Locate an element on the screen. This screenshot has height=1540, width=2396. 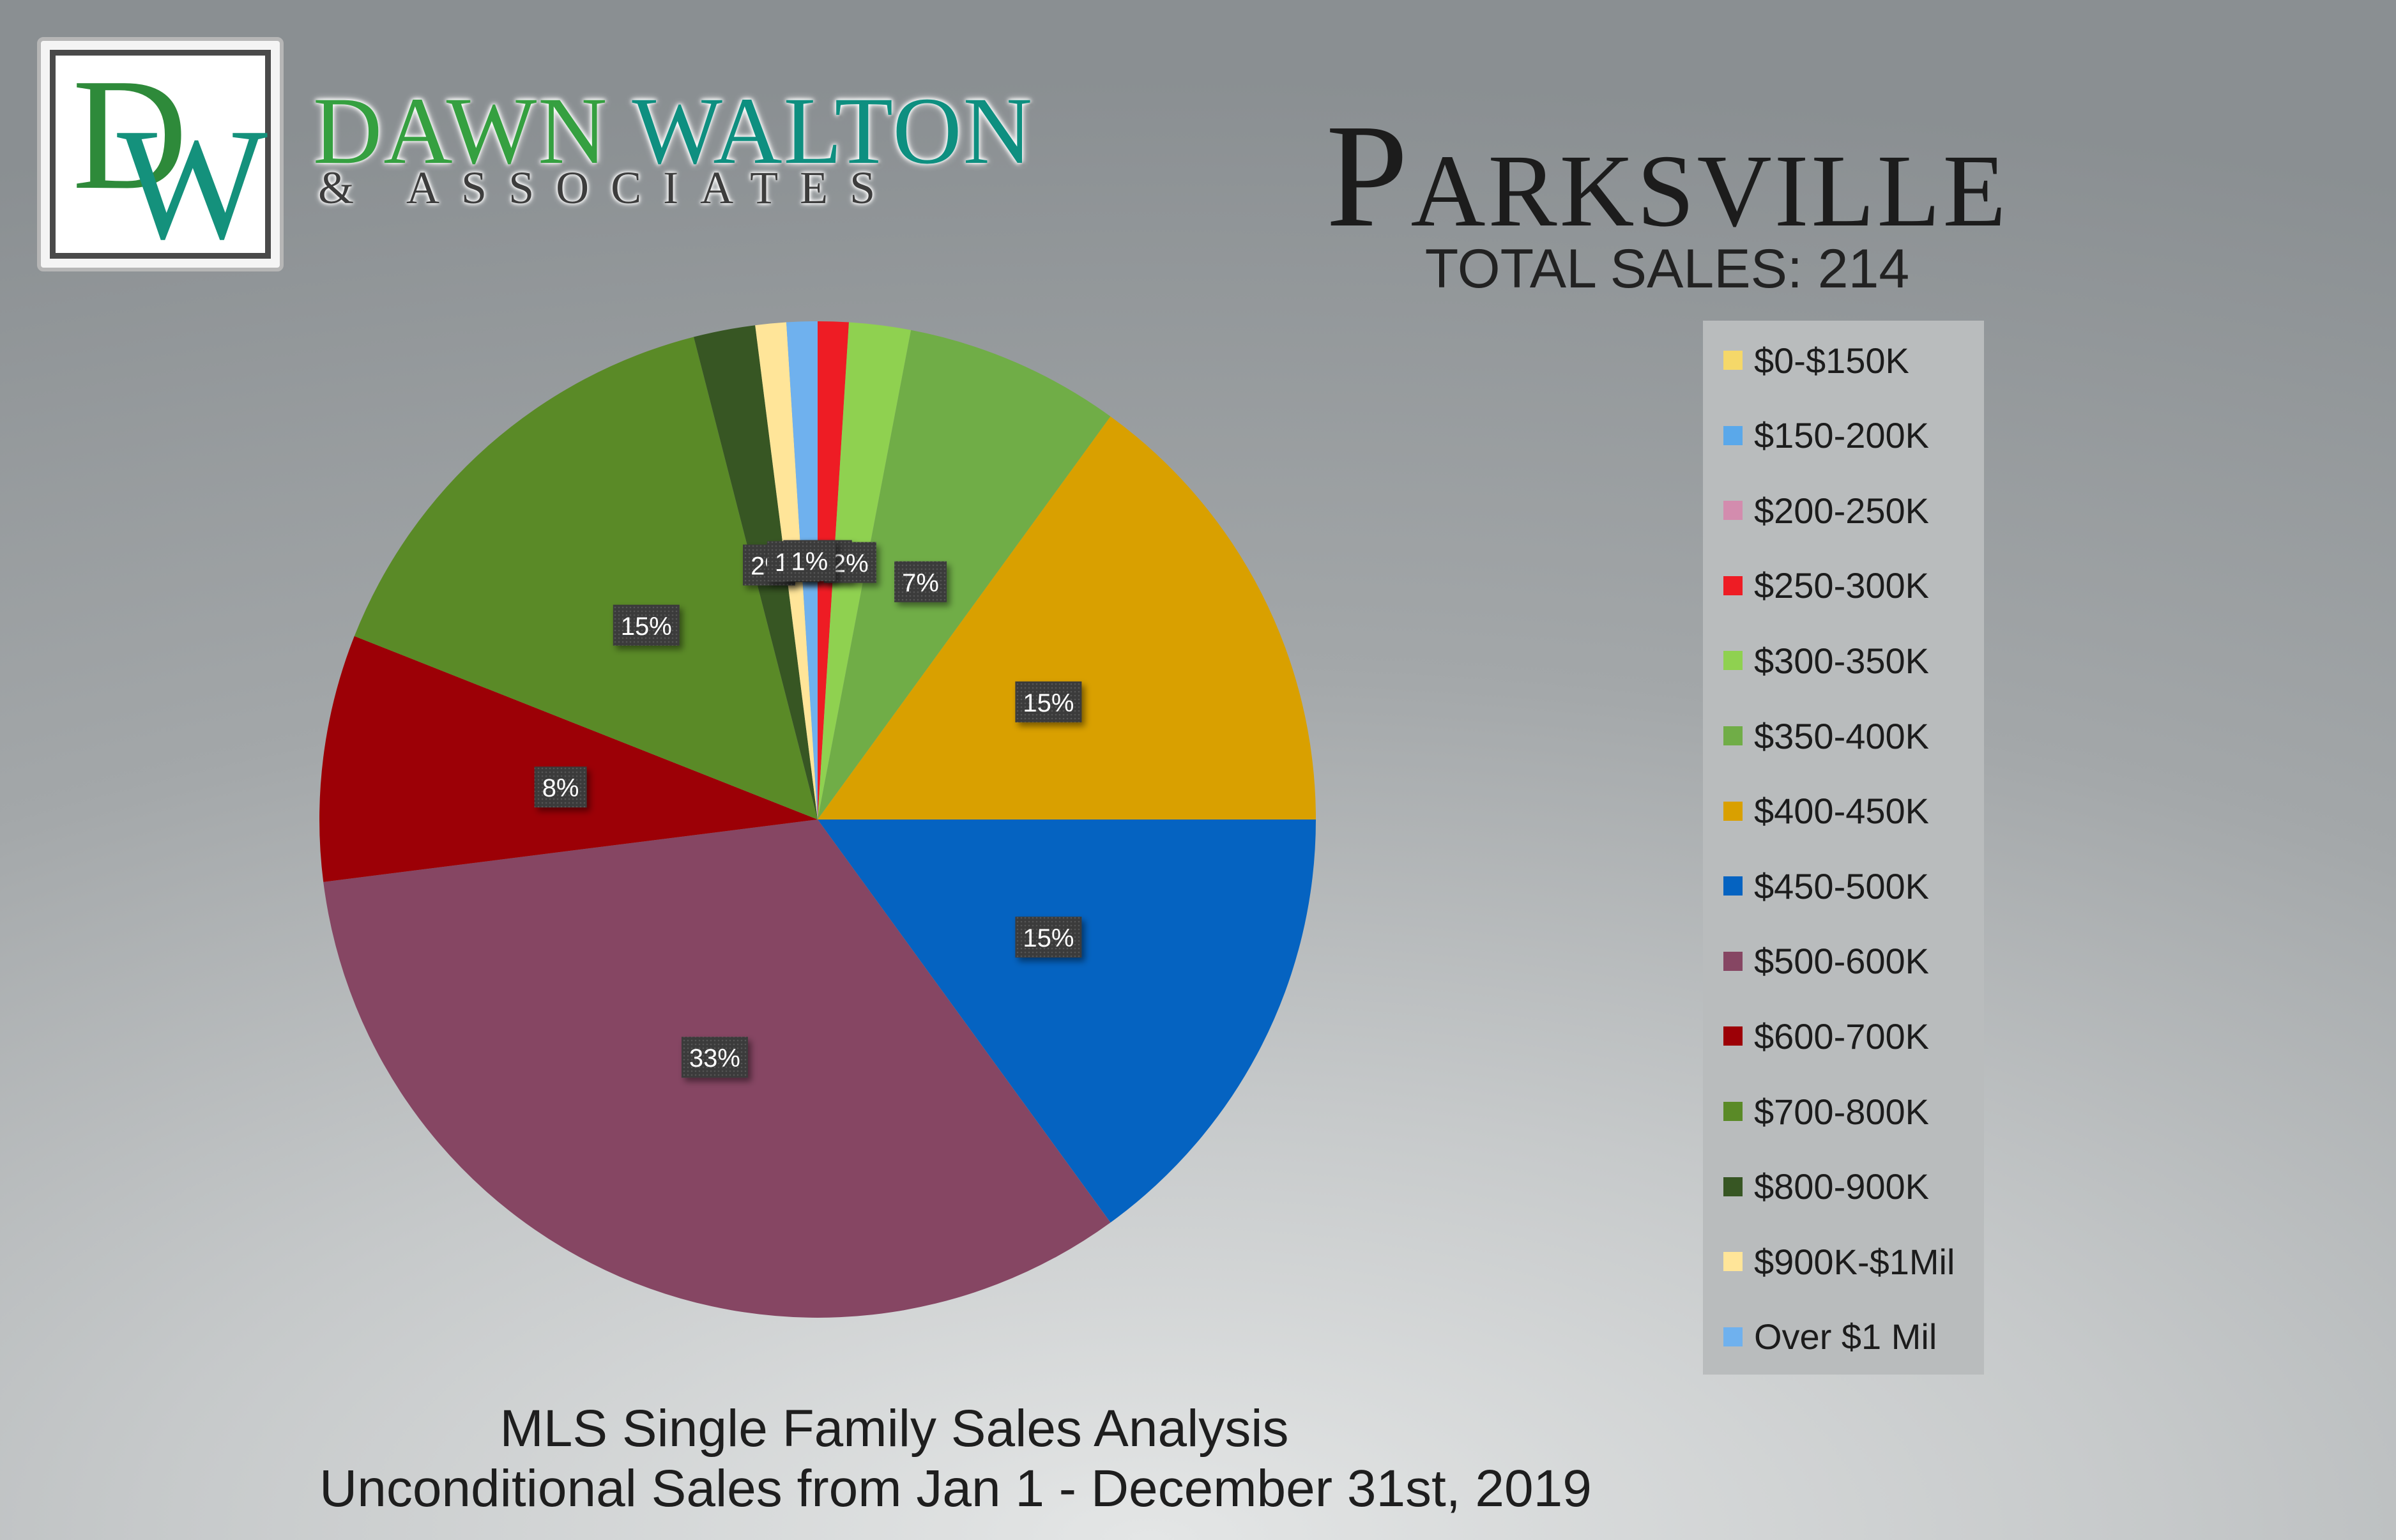
legend-item-600-700k: $600-700K is located at coordinates (1826, 1036).